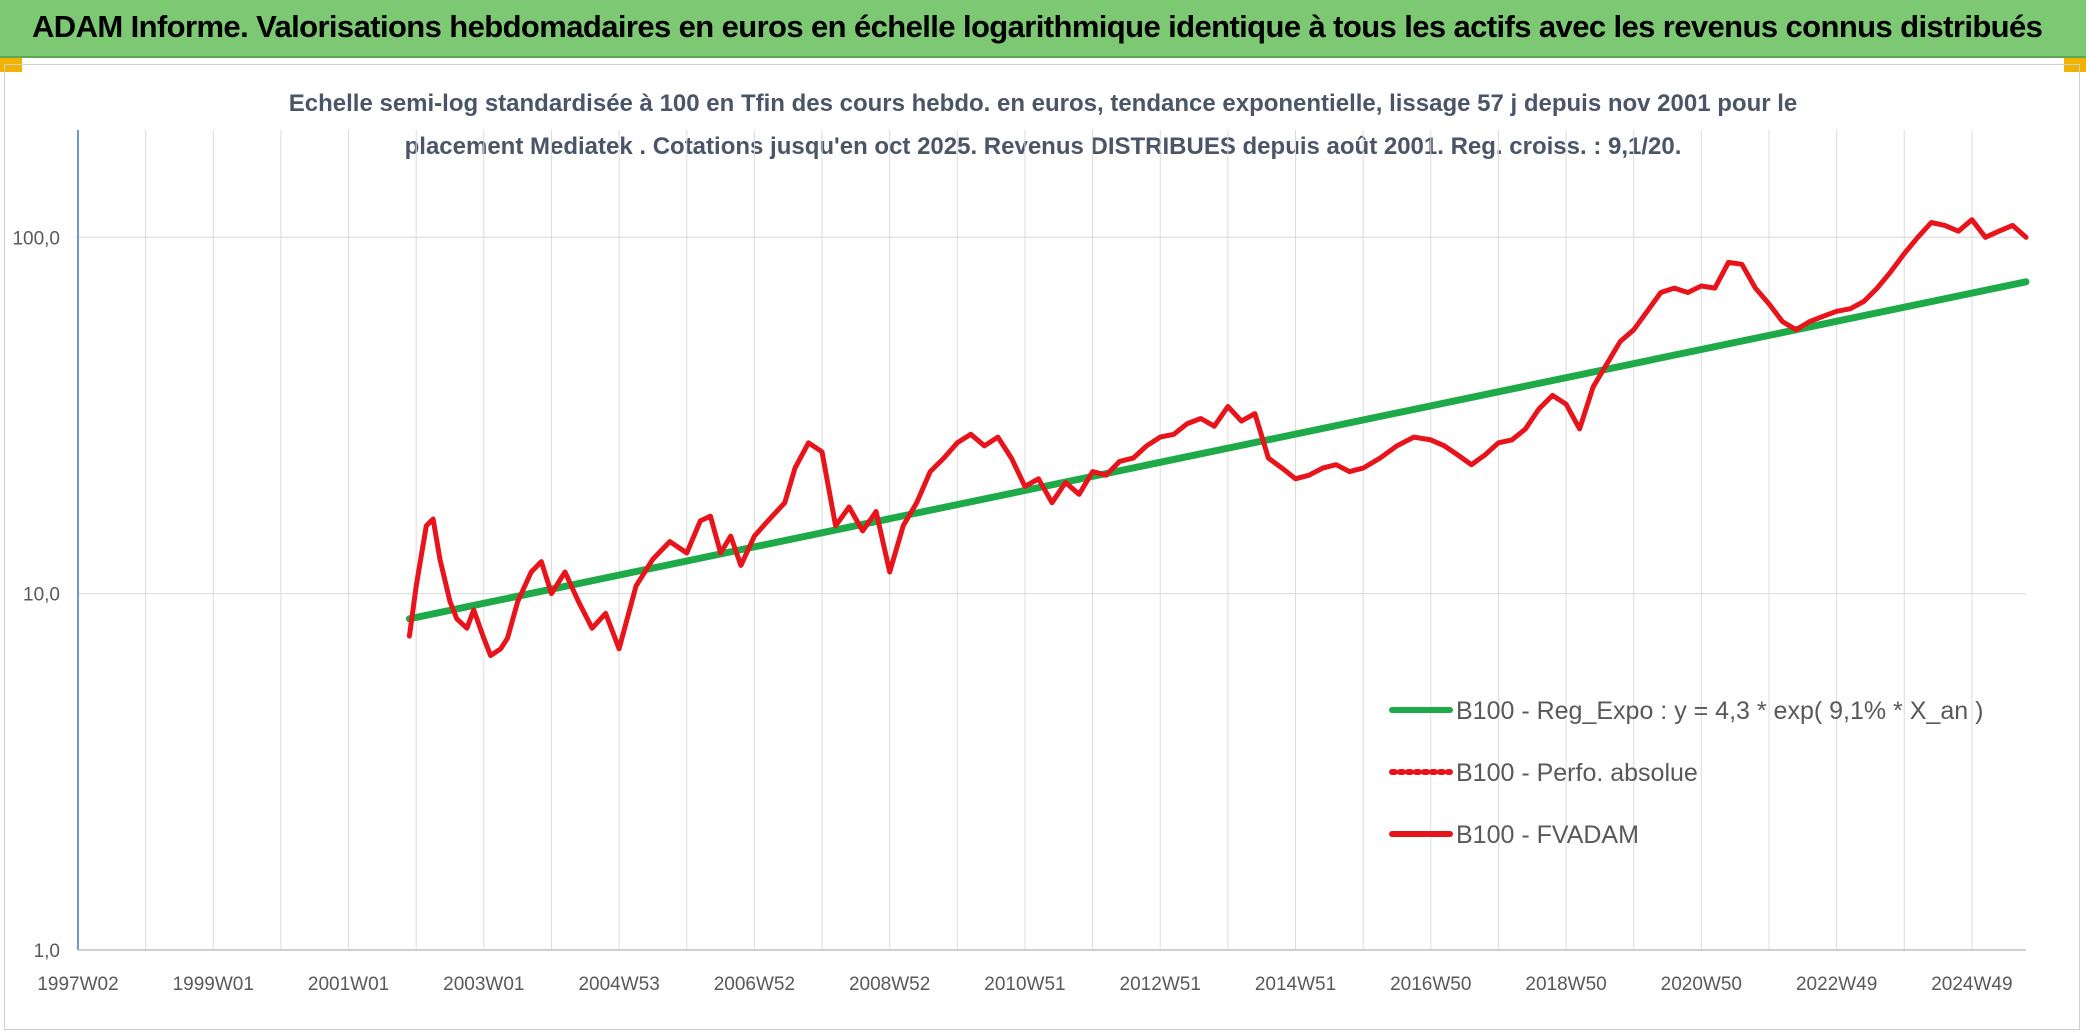 The image size is (2086, 1033). Describe the element at coordinates (1577, 773) in the screenshot. I see `legend-label-1: B100 - Perfo. absolue` at that location.